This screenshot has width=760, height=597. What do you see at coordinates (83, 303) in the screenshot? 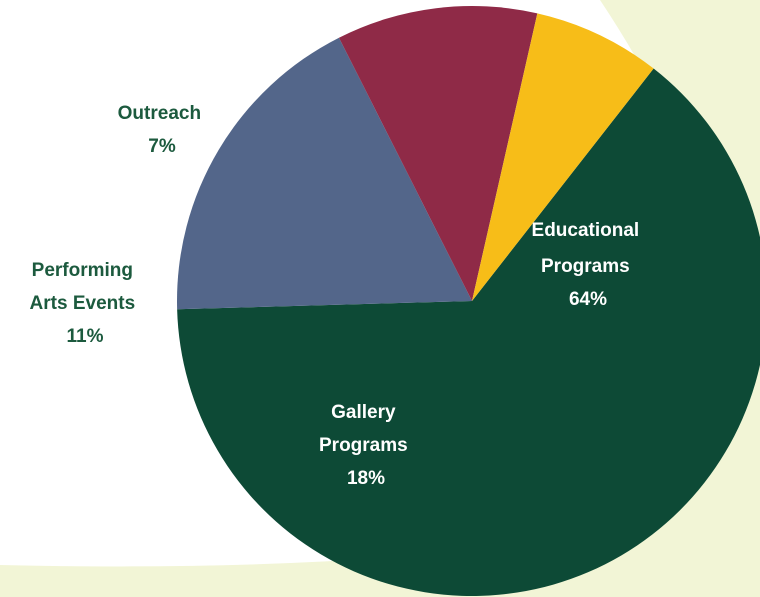
I see `label-line: Arts Events` at bounding box center [83, 303].